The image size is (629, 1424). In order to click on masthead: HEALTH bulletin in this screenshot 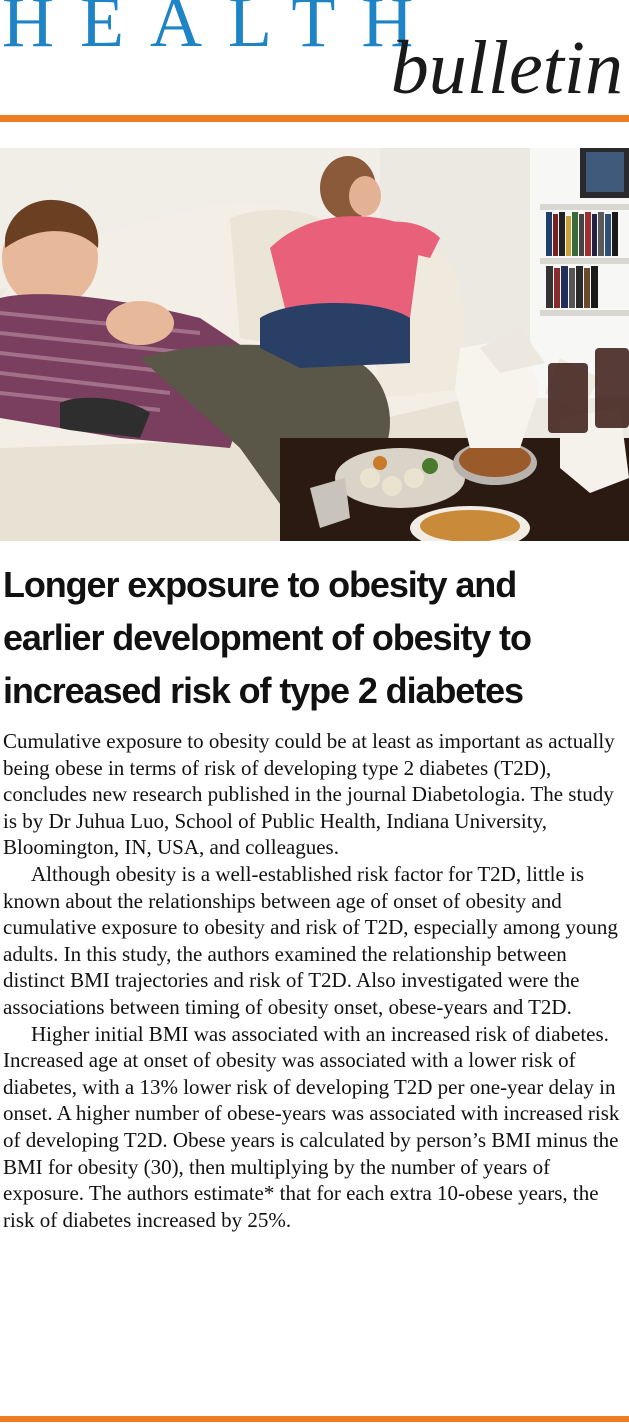, I will do `click(314, 59)`.